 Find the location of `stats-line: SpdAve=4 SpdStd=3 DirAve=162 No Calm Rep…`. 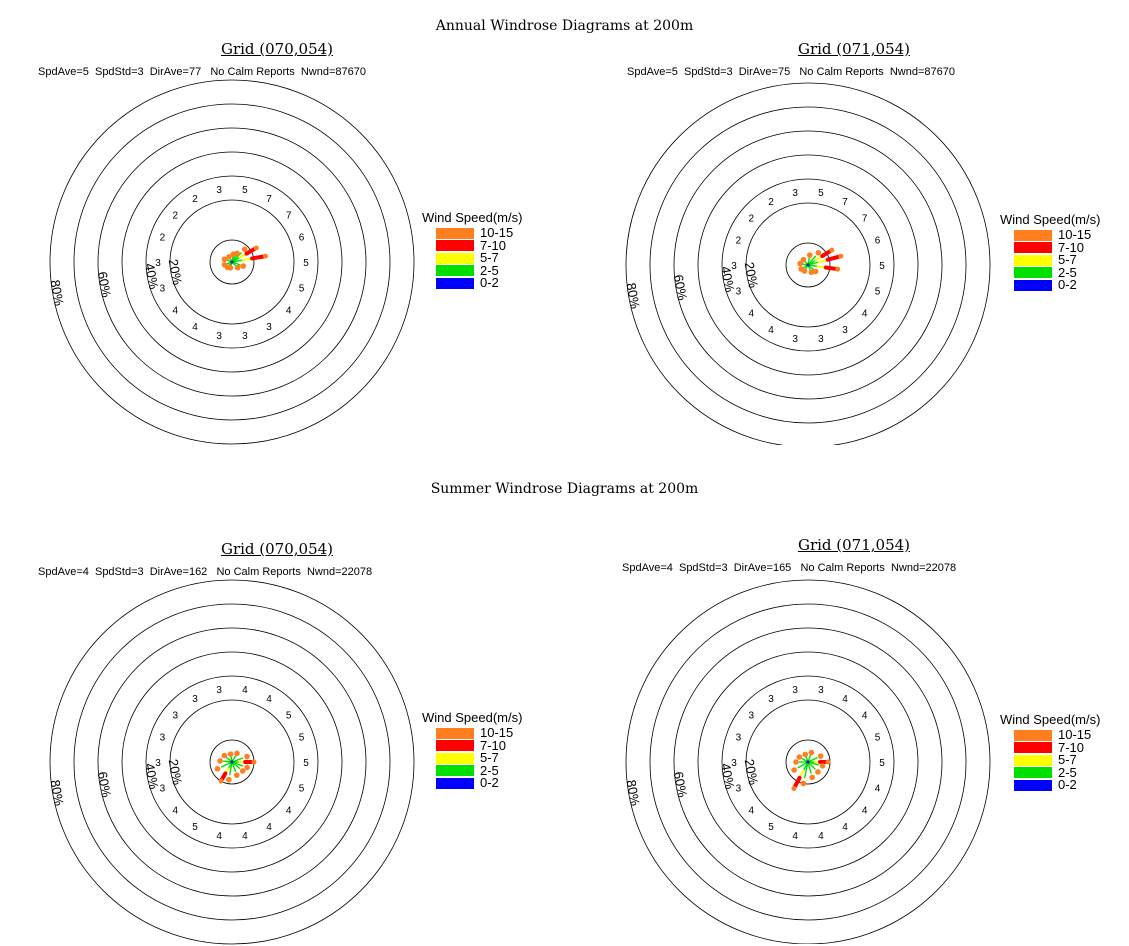

stats-line: SpdAve=4 SpdStd=3 DirAve=162 No Calm Rep… is located at coordinates (205, 572).